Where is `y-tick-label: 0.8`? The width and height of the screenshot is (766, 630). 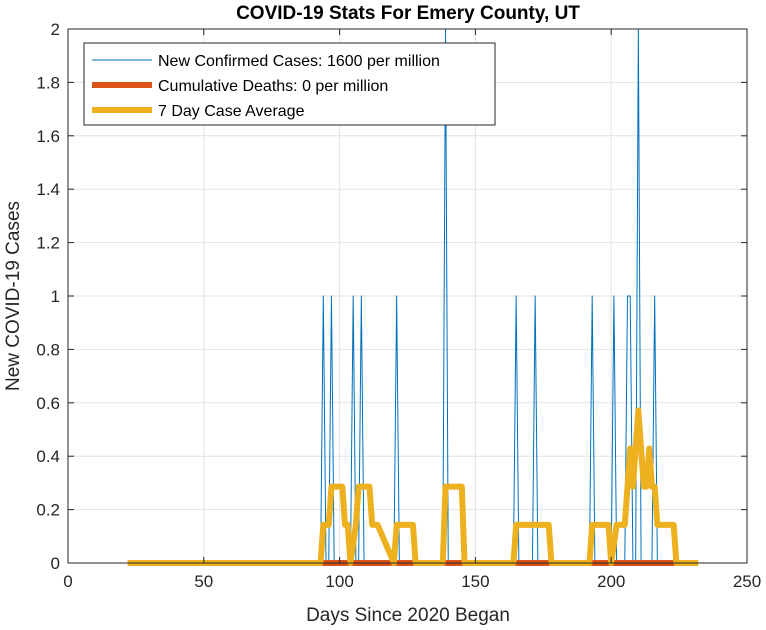 y-tick-label: 0.8 is located at coordinates (48, 349).